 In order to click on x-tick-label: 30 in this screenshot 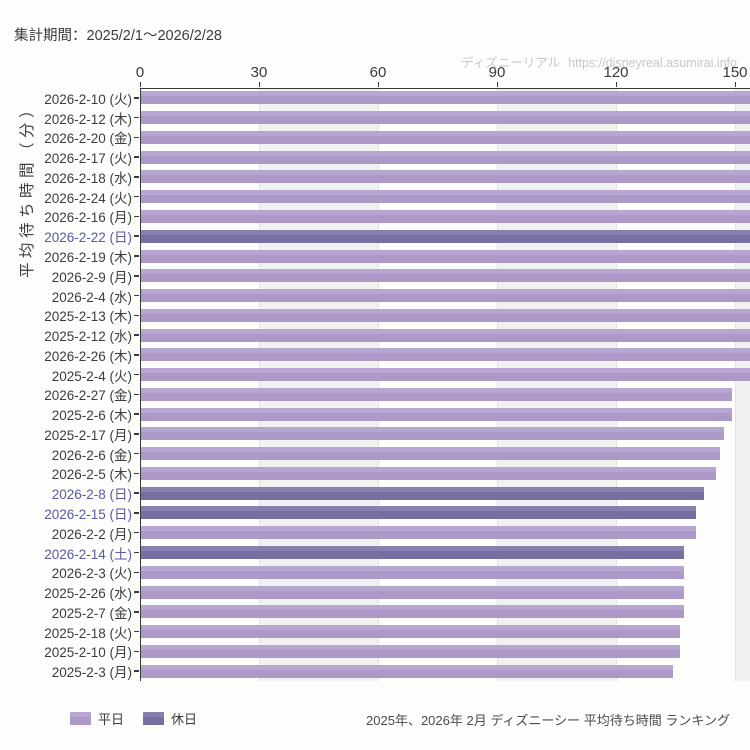, I will do `click(259, 72)`.